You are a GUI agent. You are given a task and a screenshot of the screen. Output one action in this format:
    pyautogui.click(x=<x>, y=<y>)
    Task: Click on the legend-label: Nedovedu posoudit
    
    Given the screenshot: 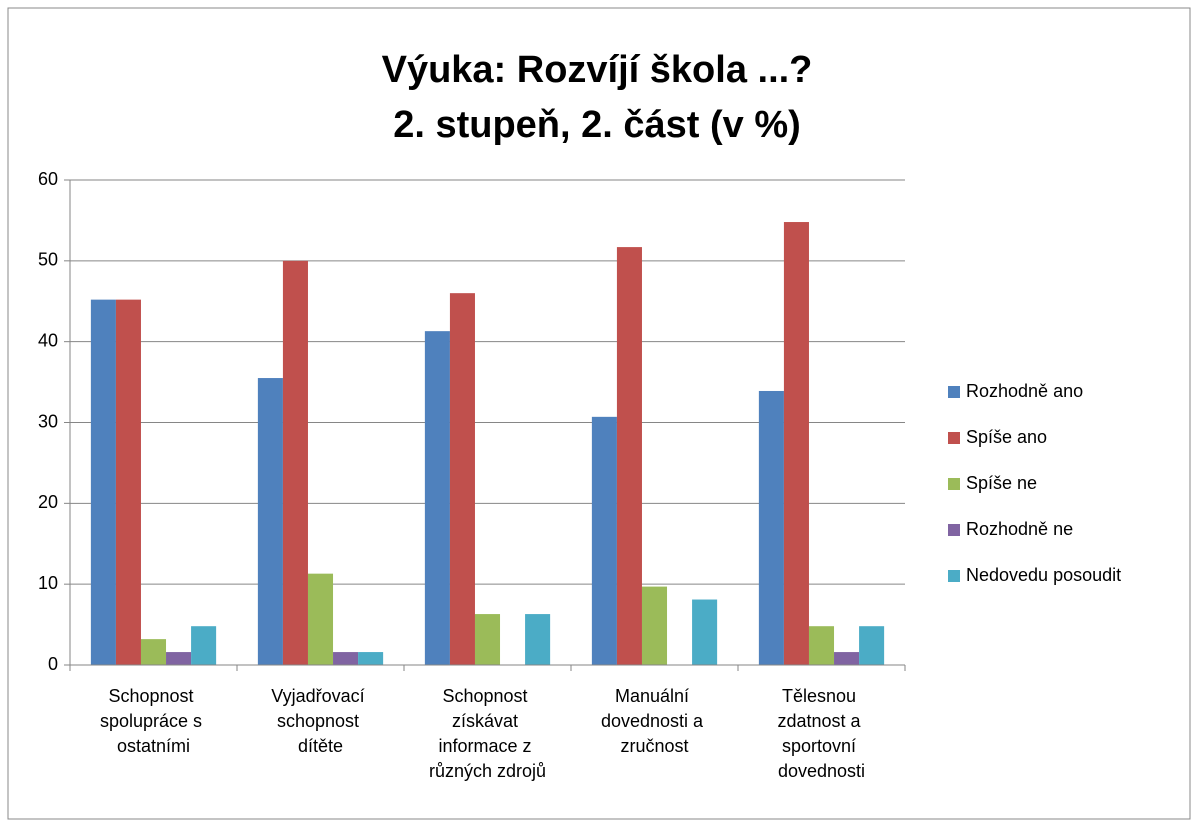 What is the action you would take?
    pyautogui.click(x=1043, y=575)
    